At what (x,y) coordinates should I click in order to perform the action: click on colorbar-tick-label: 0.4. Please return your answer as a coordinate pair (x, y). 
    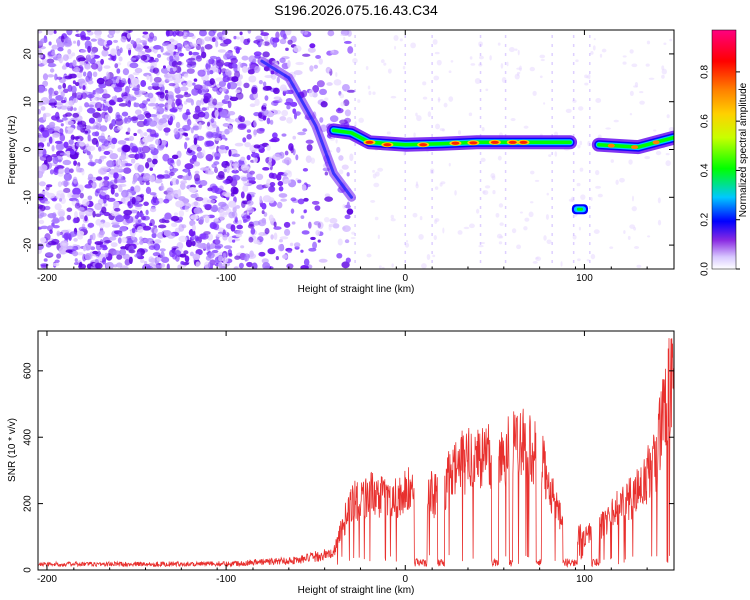
    Looking at the image, I should click on (705, 170).